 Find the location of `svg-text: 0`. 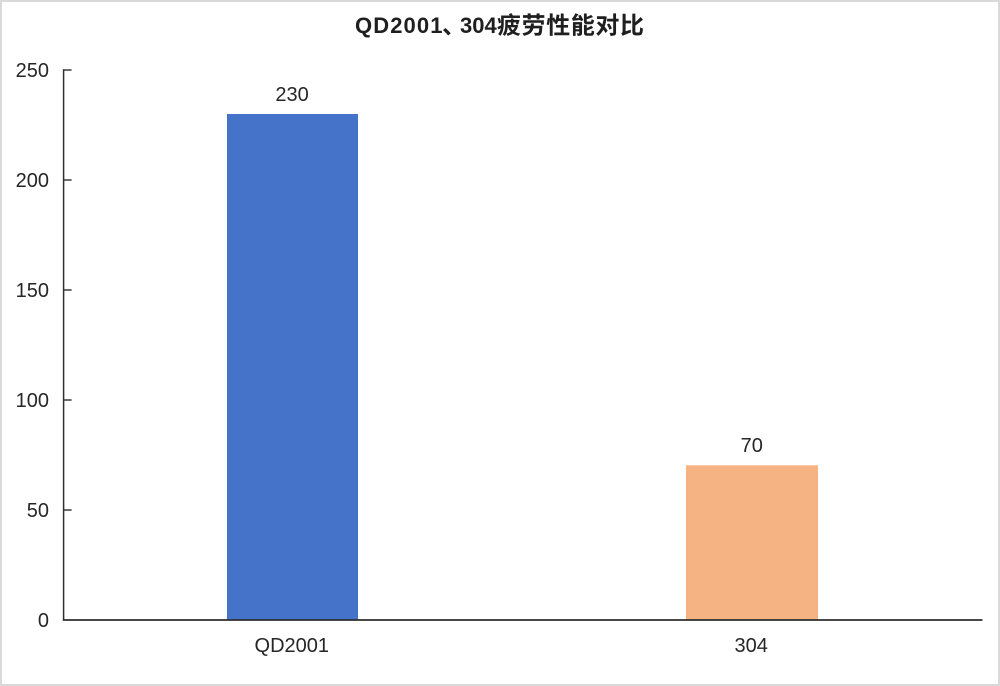

svg-text: 0 is located at coordinates (43, 621).